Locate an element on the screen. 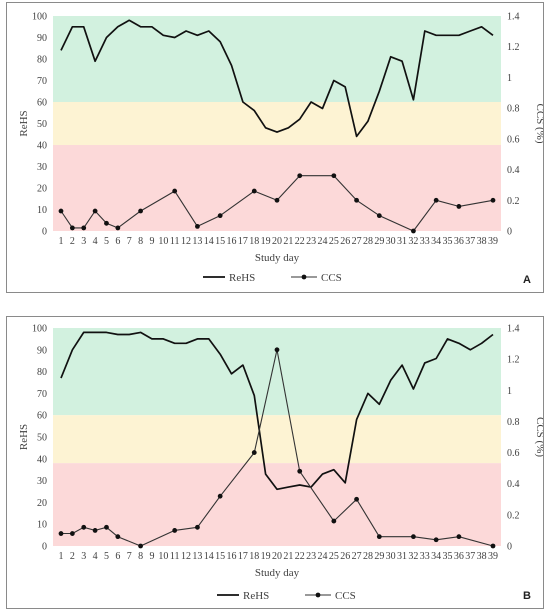 Image resolution: width=550 pixels, height=612 pixels. y2-tick-label: 0.6 is located at coordinates (513, 453).